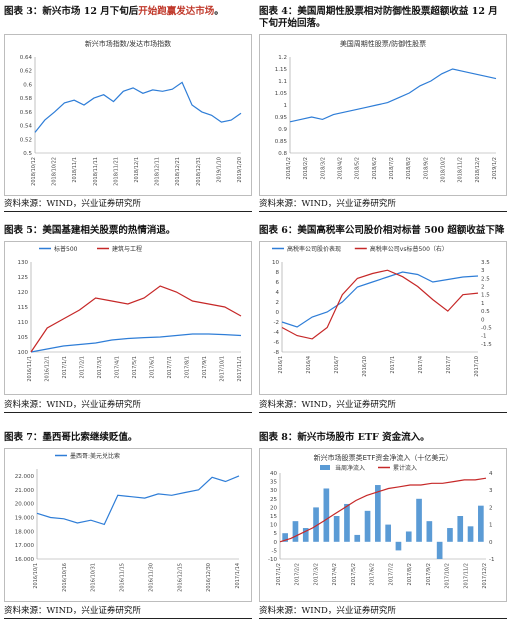 The width and height of the screenshot is (510, 623). Describe the element at coordinates (483, 304) in the screenshot. I see `y2-tick-label: 1` at that location.